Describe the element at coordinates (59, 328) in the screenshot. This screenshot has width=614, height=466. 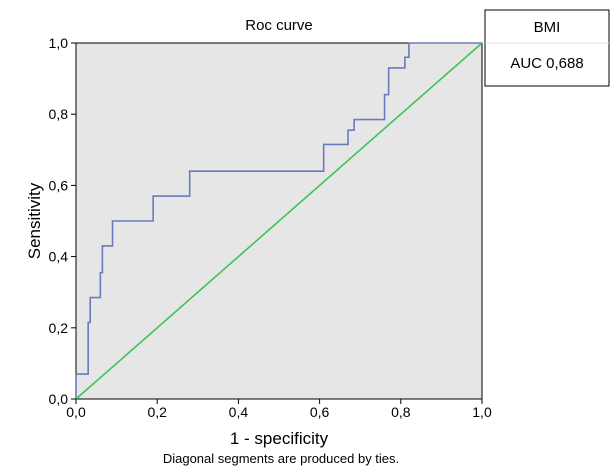
I see `y-tick-label: 0,2` at that location.